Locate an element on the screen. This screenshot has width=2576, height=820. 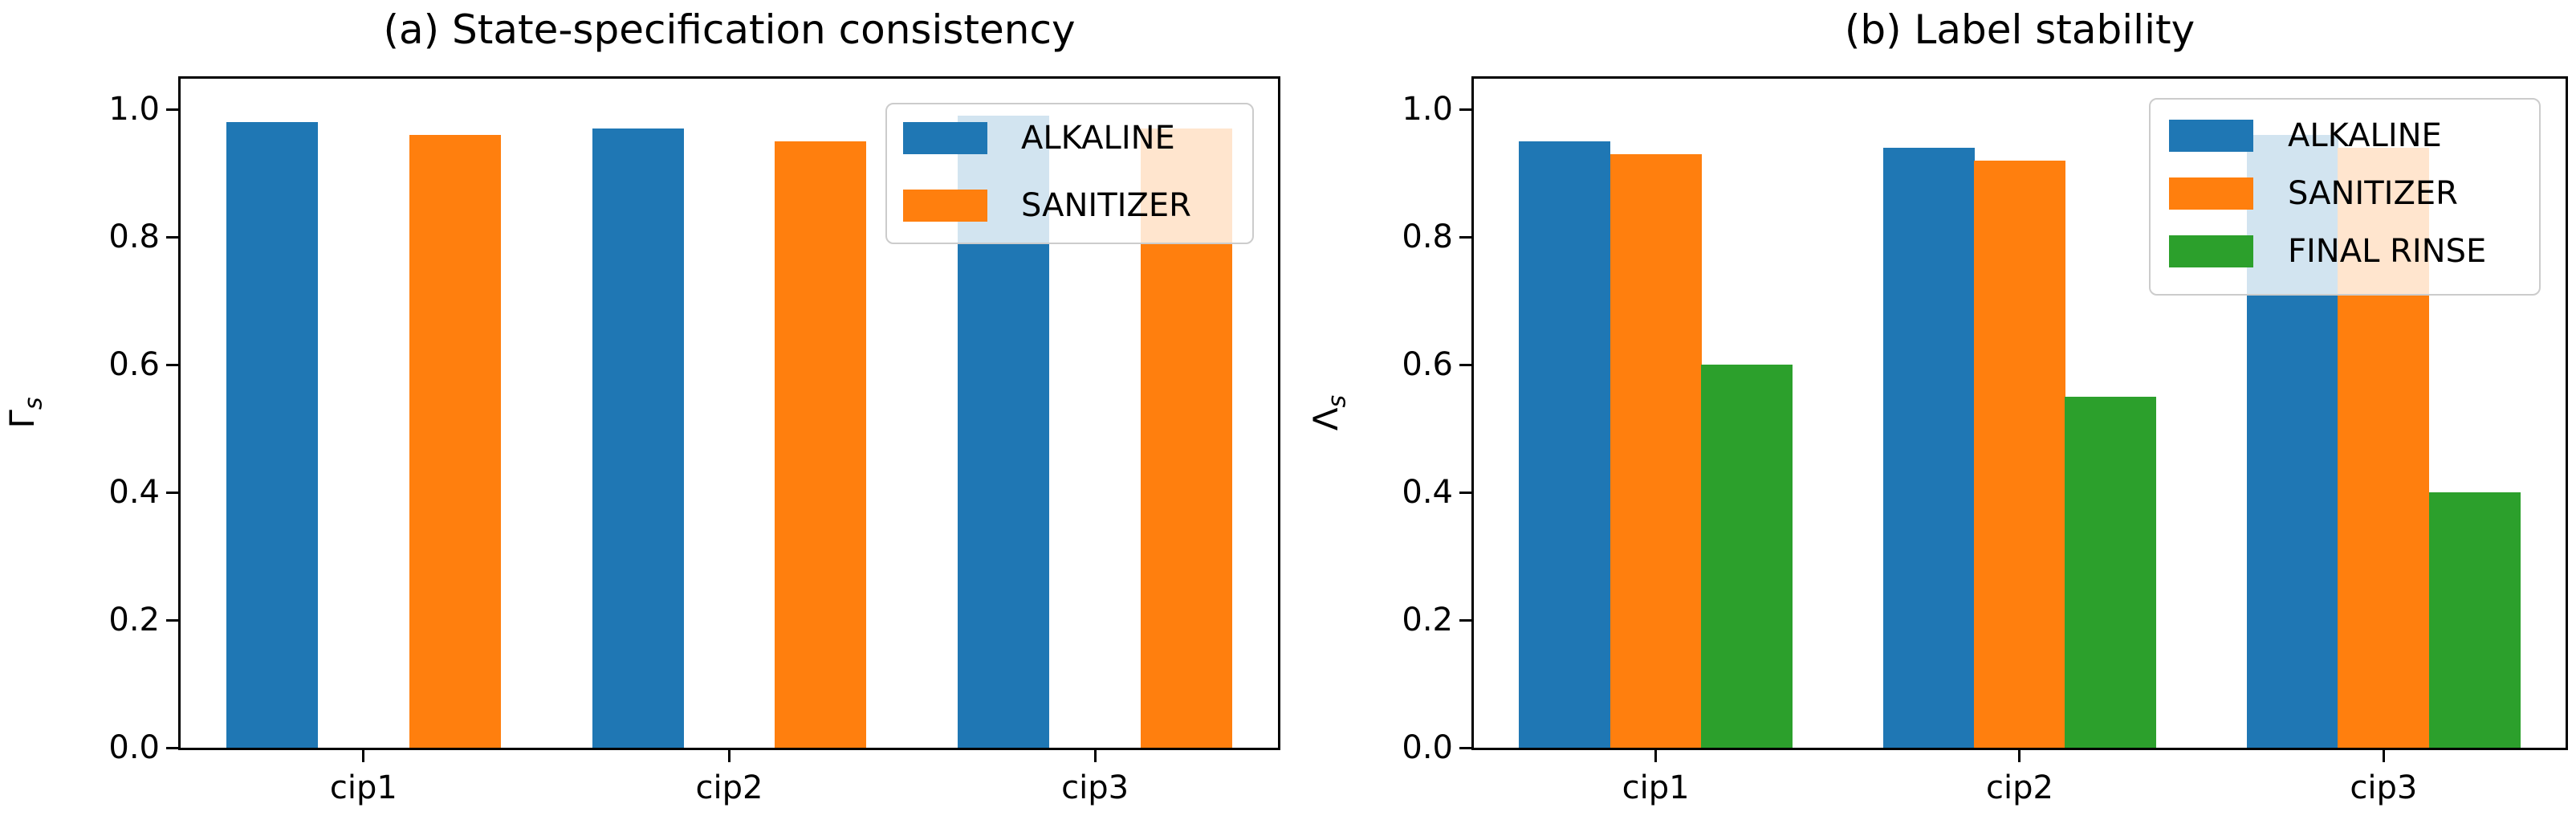
legend: ALKALINE SANITIZER FINAL RINSE is located at coordinates (2345, 197).